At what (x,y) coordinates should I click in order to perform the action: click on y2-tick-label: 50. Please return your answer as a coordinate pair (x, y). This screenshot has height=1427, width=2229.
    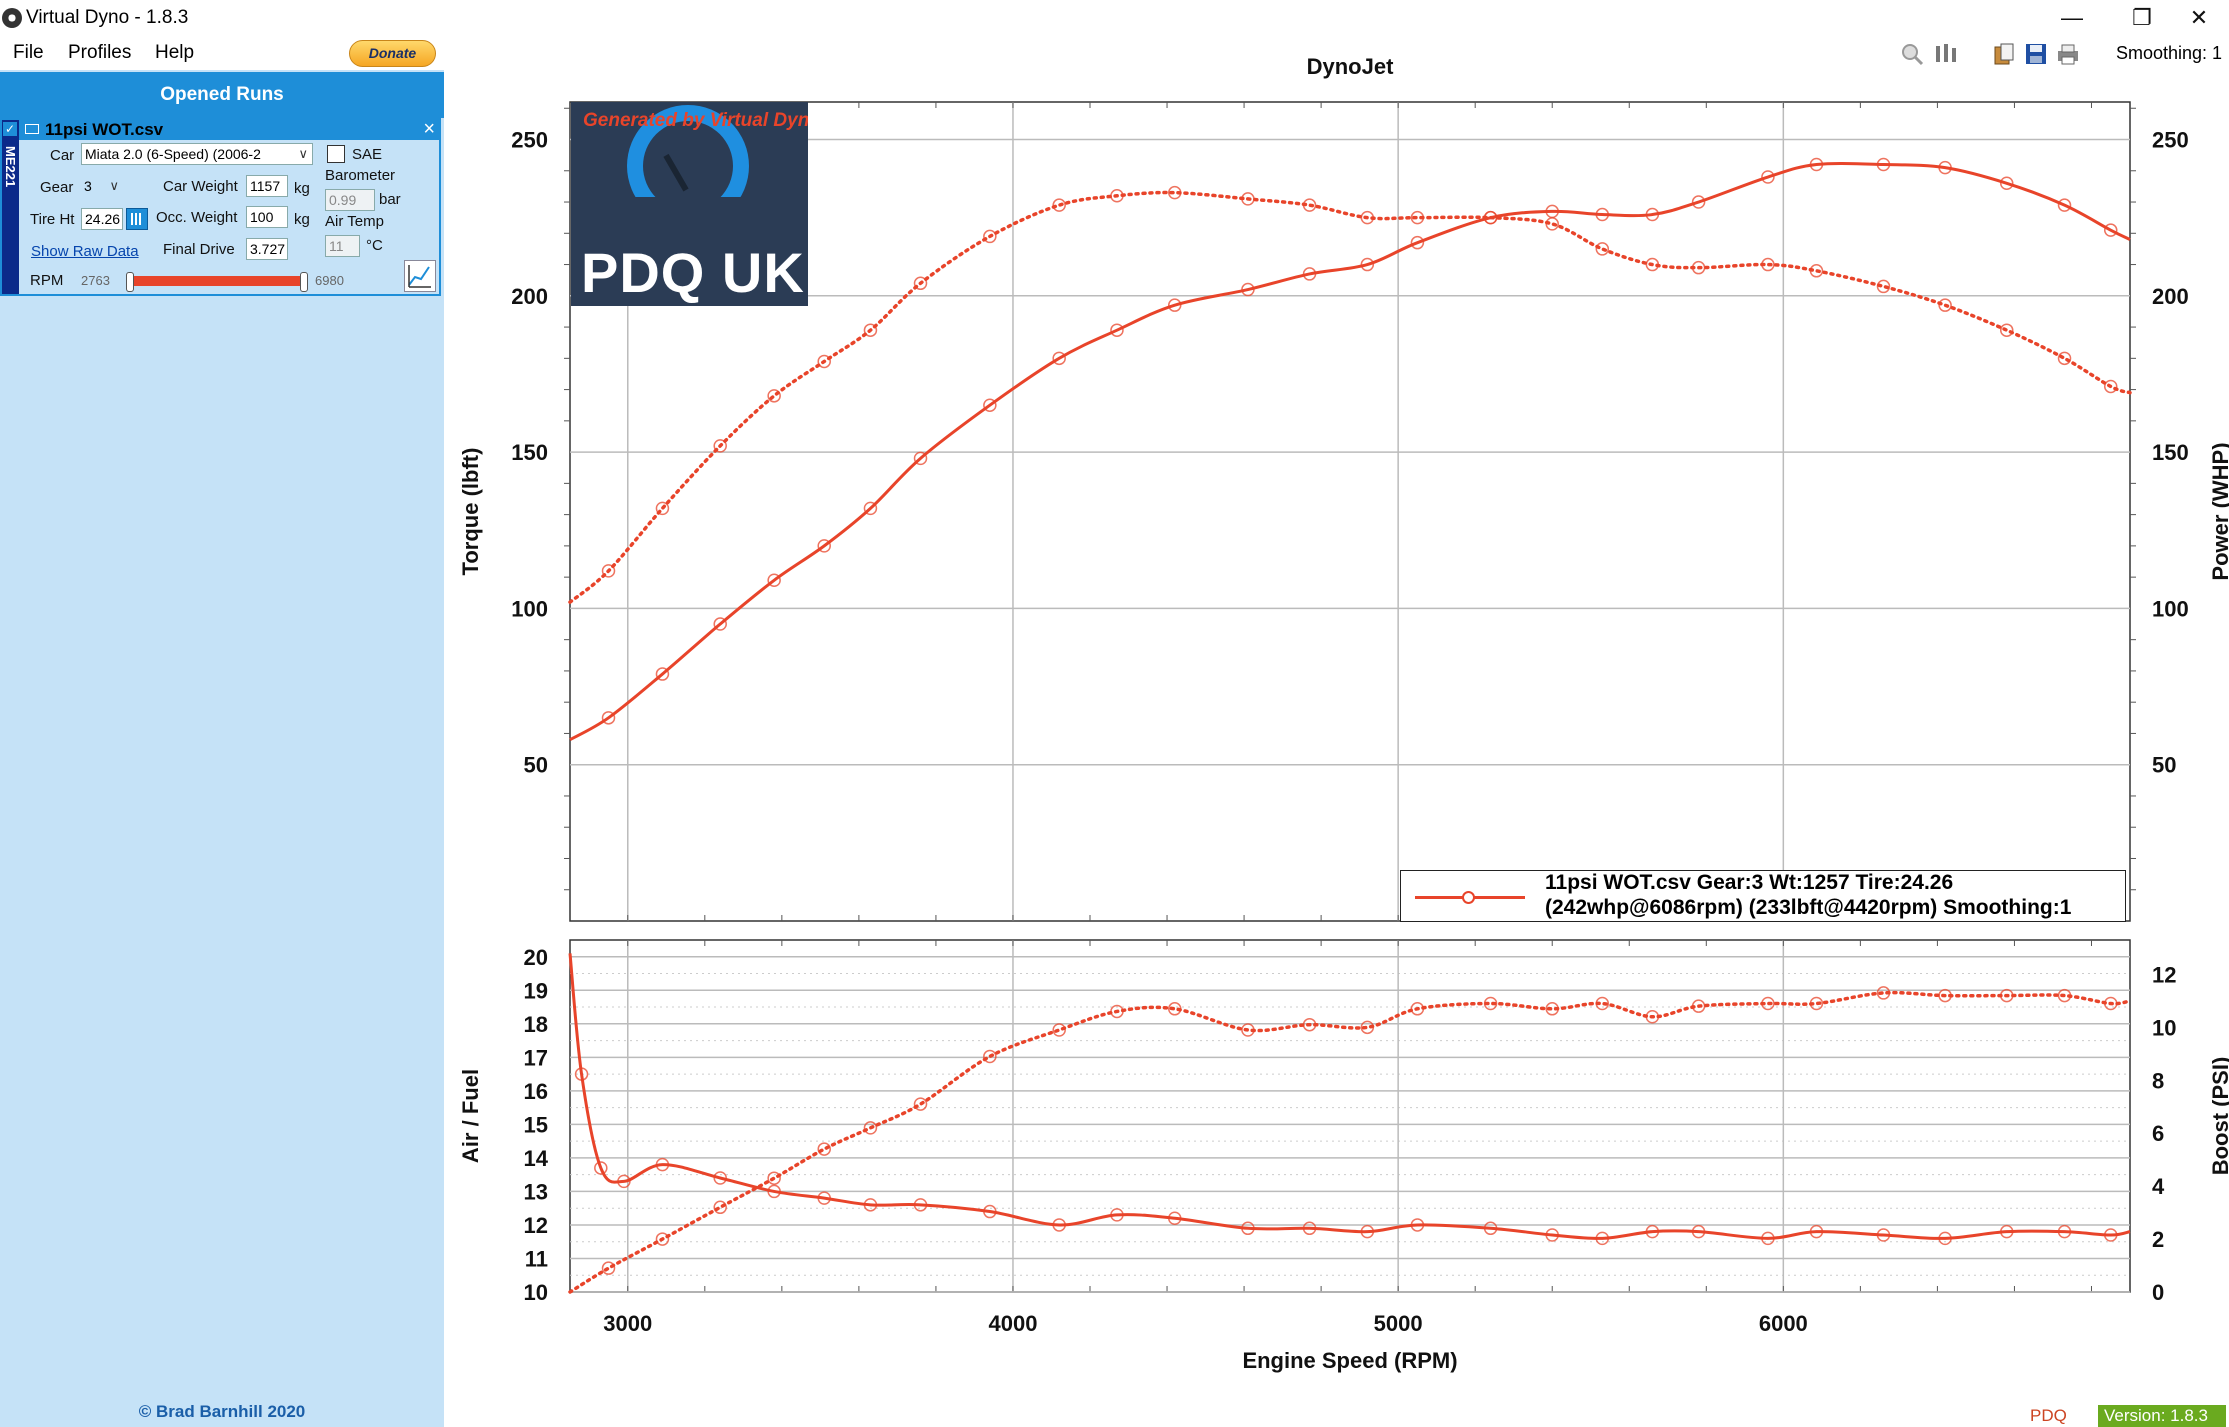
    Looking at the image, I should click on (2164, 765).